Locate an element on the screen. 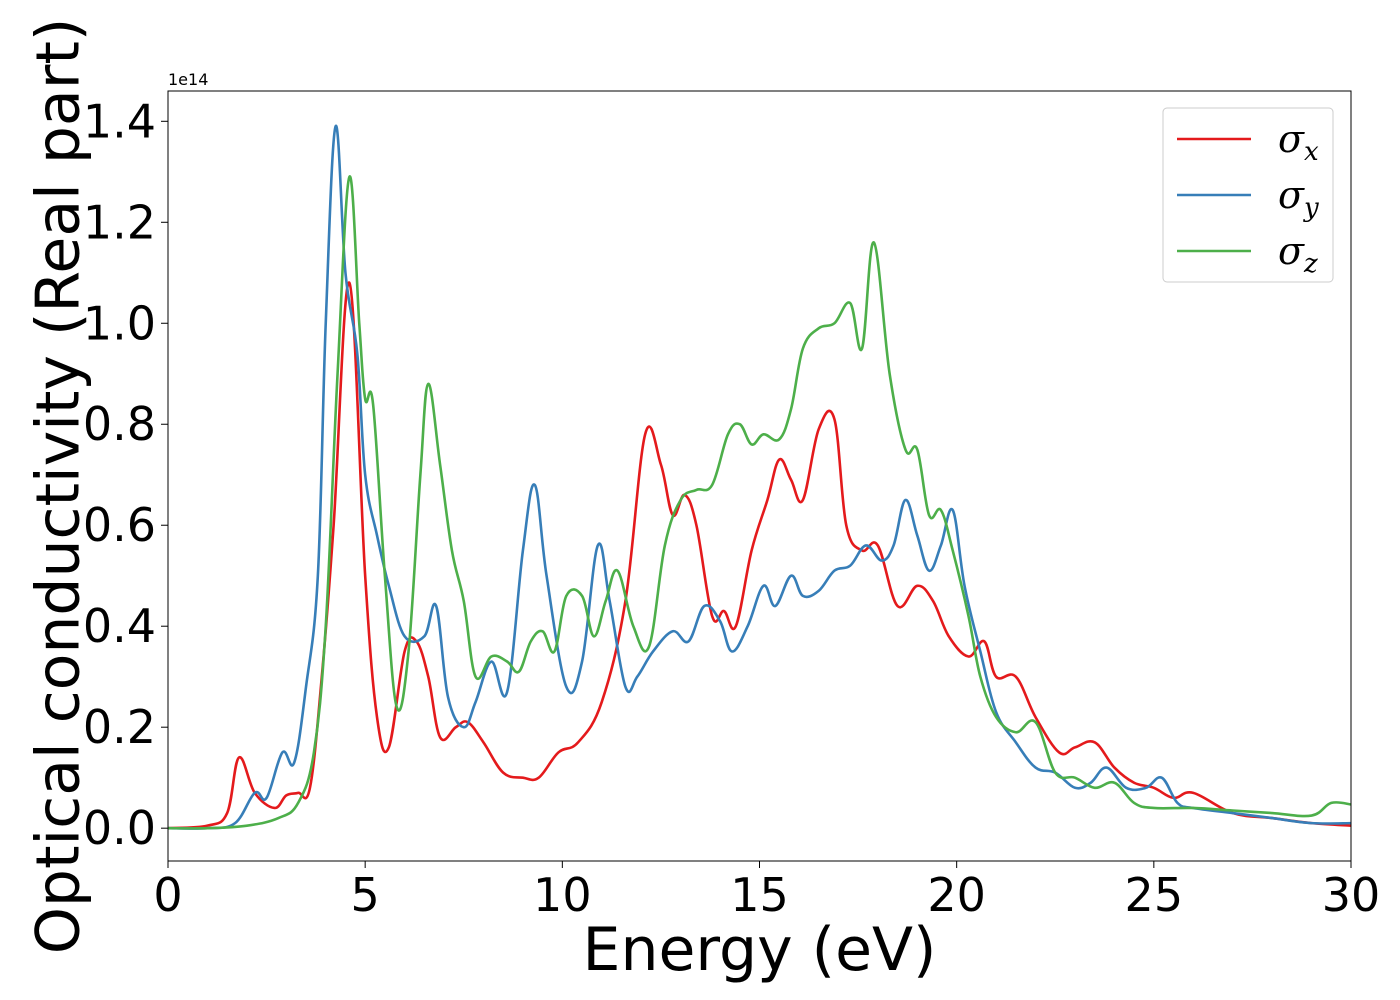 Image resolution: width=1400 pixels, height=1000 pixels. legend-label-z: σz is located at coordinates (1298, 254).